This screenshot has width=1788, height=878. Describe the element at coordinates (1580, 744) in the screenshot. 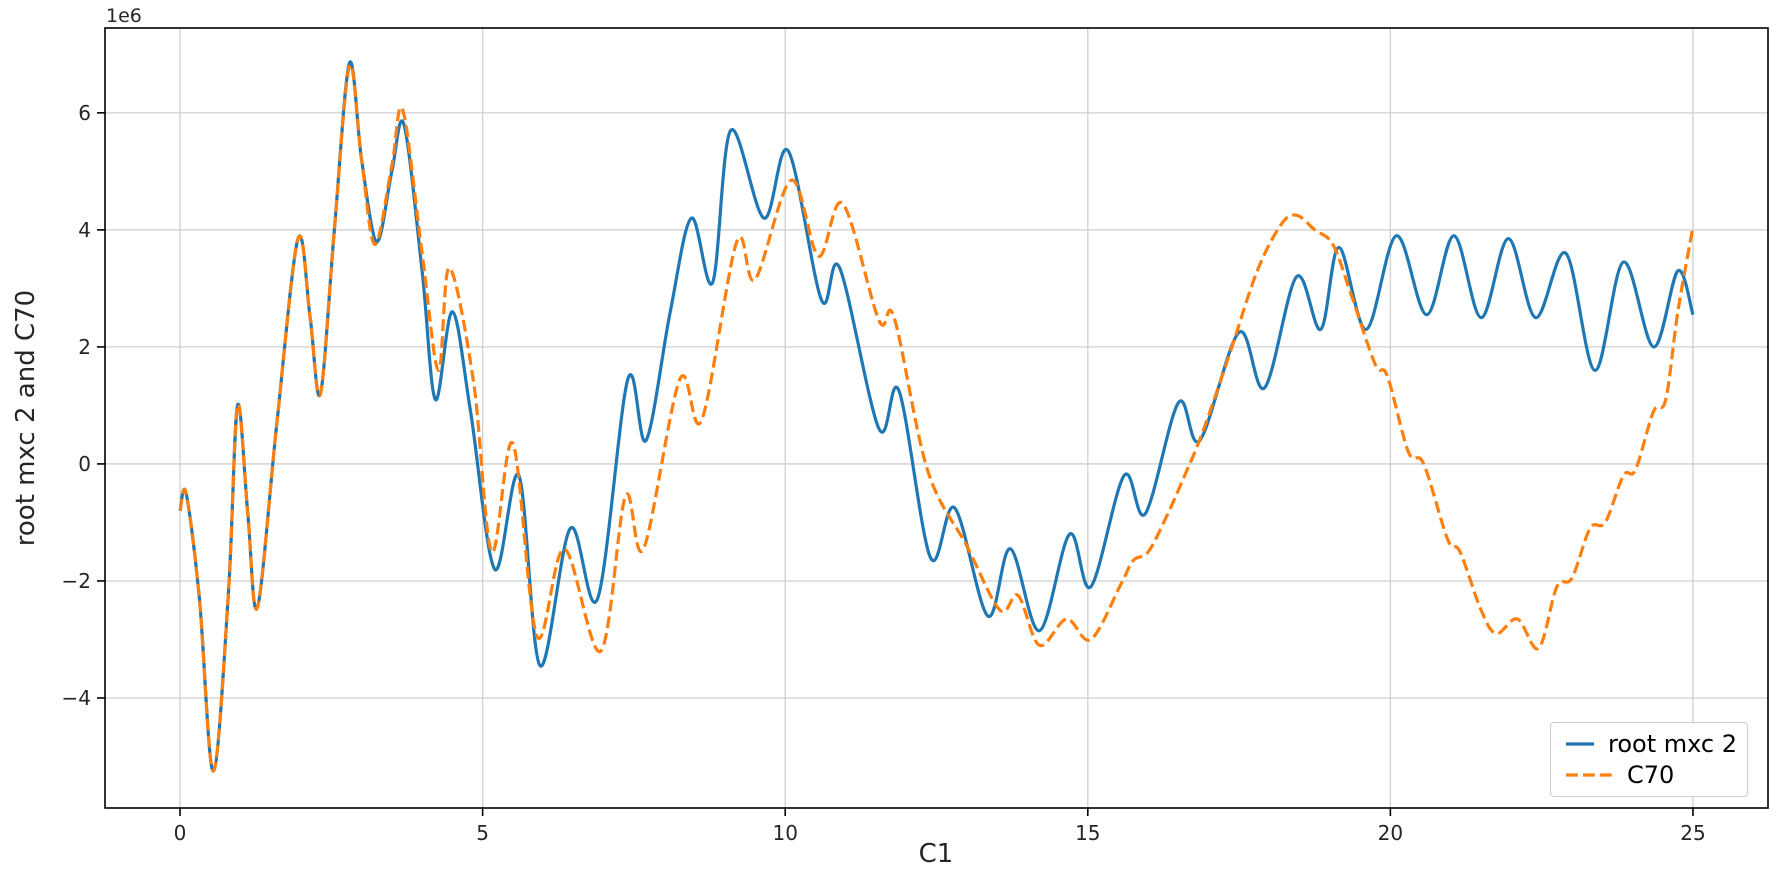

I see `legend-line-solid-icon` at that location.